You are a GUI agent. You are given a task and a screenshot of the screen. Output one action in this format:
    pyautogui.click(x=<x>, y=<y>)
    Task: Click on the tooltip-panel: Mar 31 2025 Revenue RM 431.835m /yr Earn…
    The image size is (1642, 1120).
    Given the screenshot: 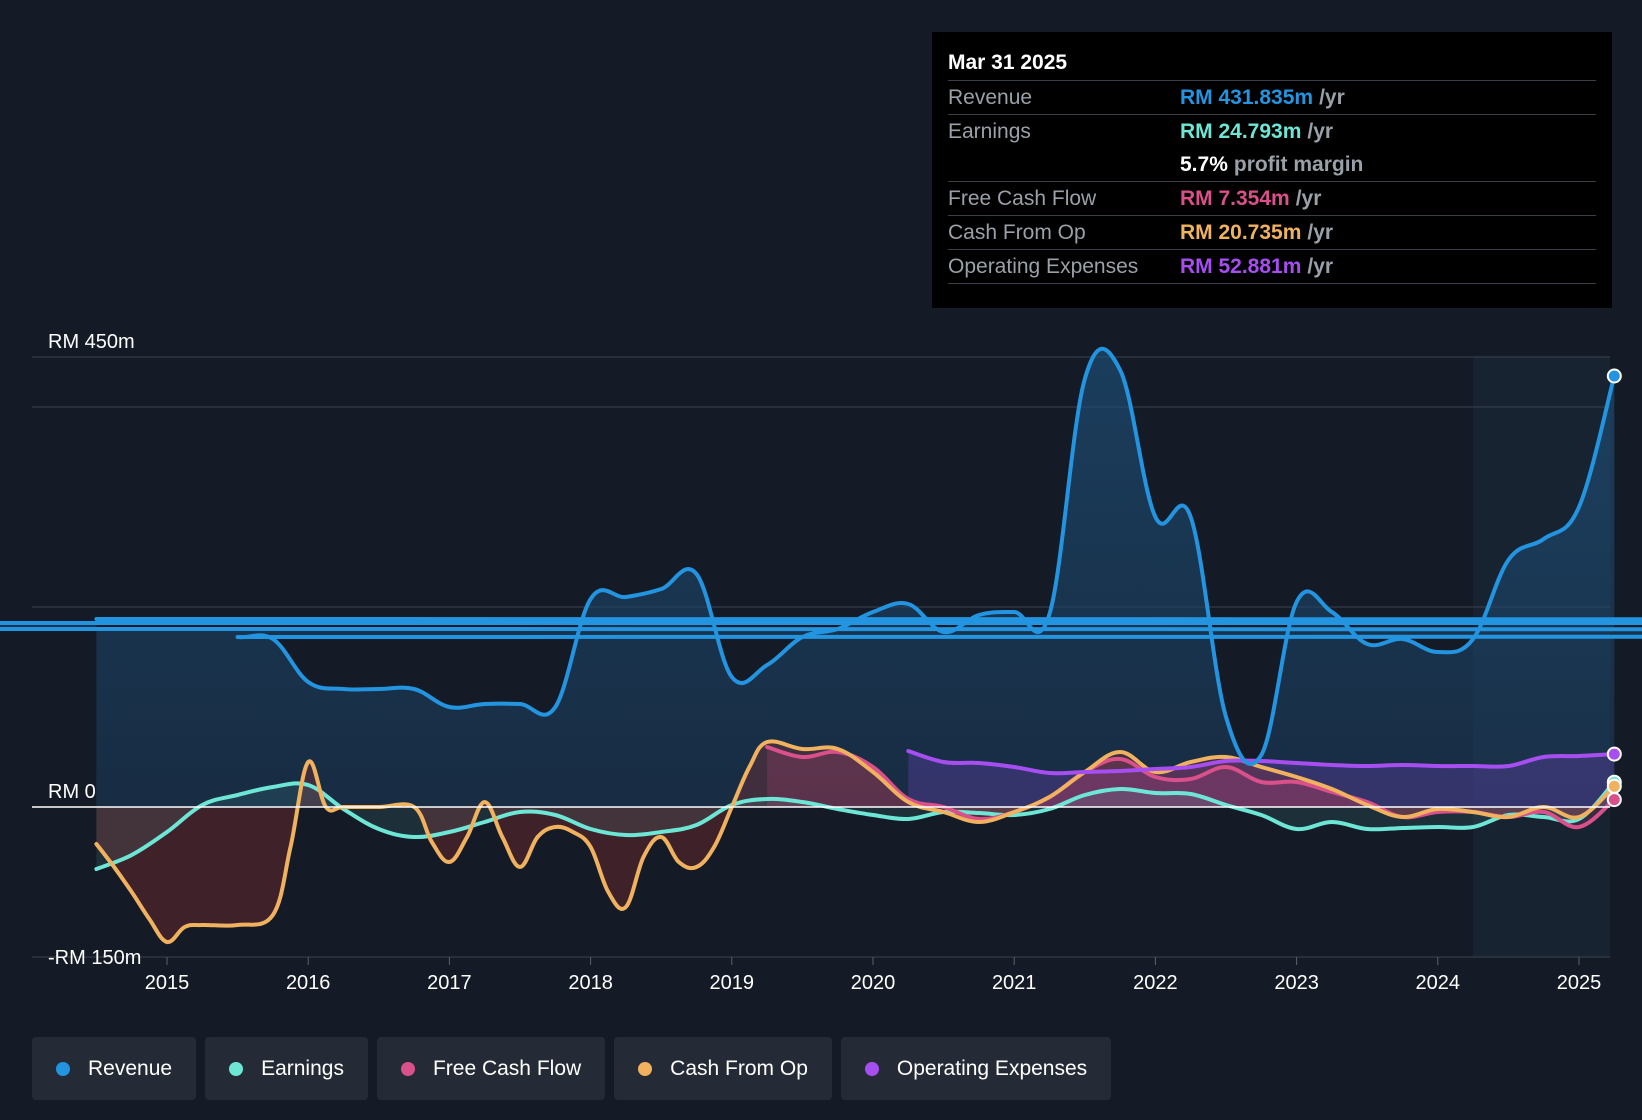 What is the action you would take?
    pyautogui.click(x=1272, y=170)
    